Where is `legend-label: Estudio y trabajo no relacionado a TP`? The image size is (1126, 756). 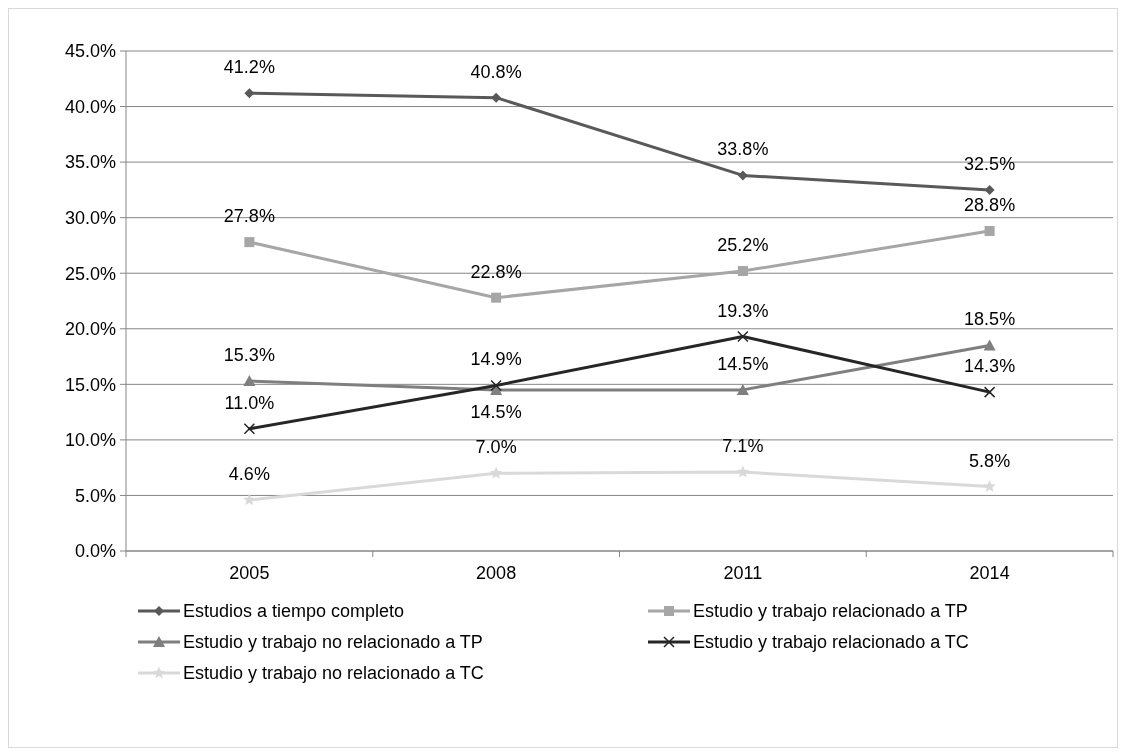 legend-label: Estudio y trabajo no relacionado a TP is located at coordinates (333, 642).